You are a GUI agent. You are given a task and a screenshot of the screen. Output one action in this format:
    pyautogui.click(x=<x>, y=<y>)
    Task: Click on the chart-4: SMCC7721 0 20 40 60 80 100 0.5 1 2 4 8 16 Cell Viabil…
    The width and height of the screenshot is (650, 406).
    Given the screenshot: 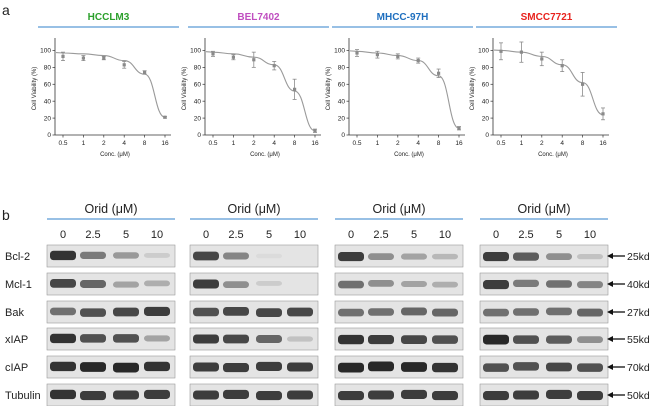 What is the action you would take?
    pyautogui.click(x=543, y=85)
    